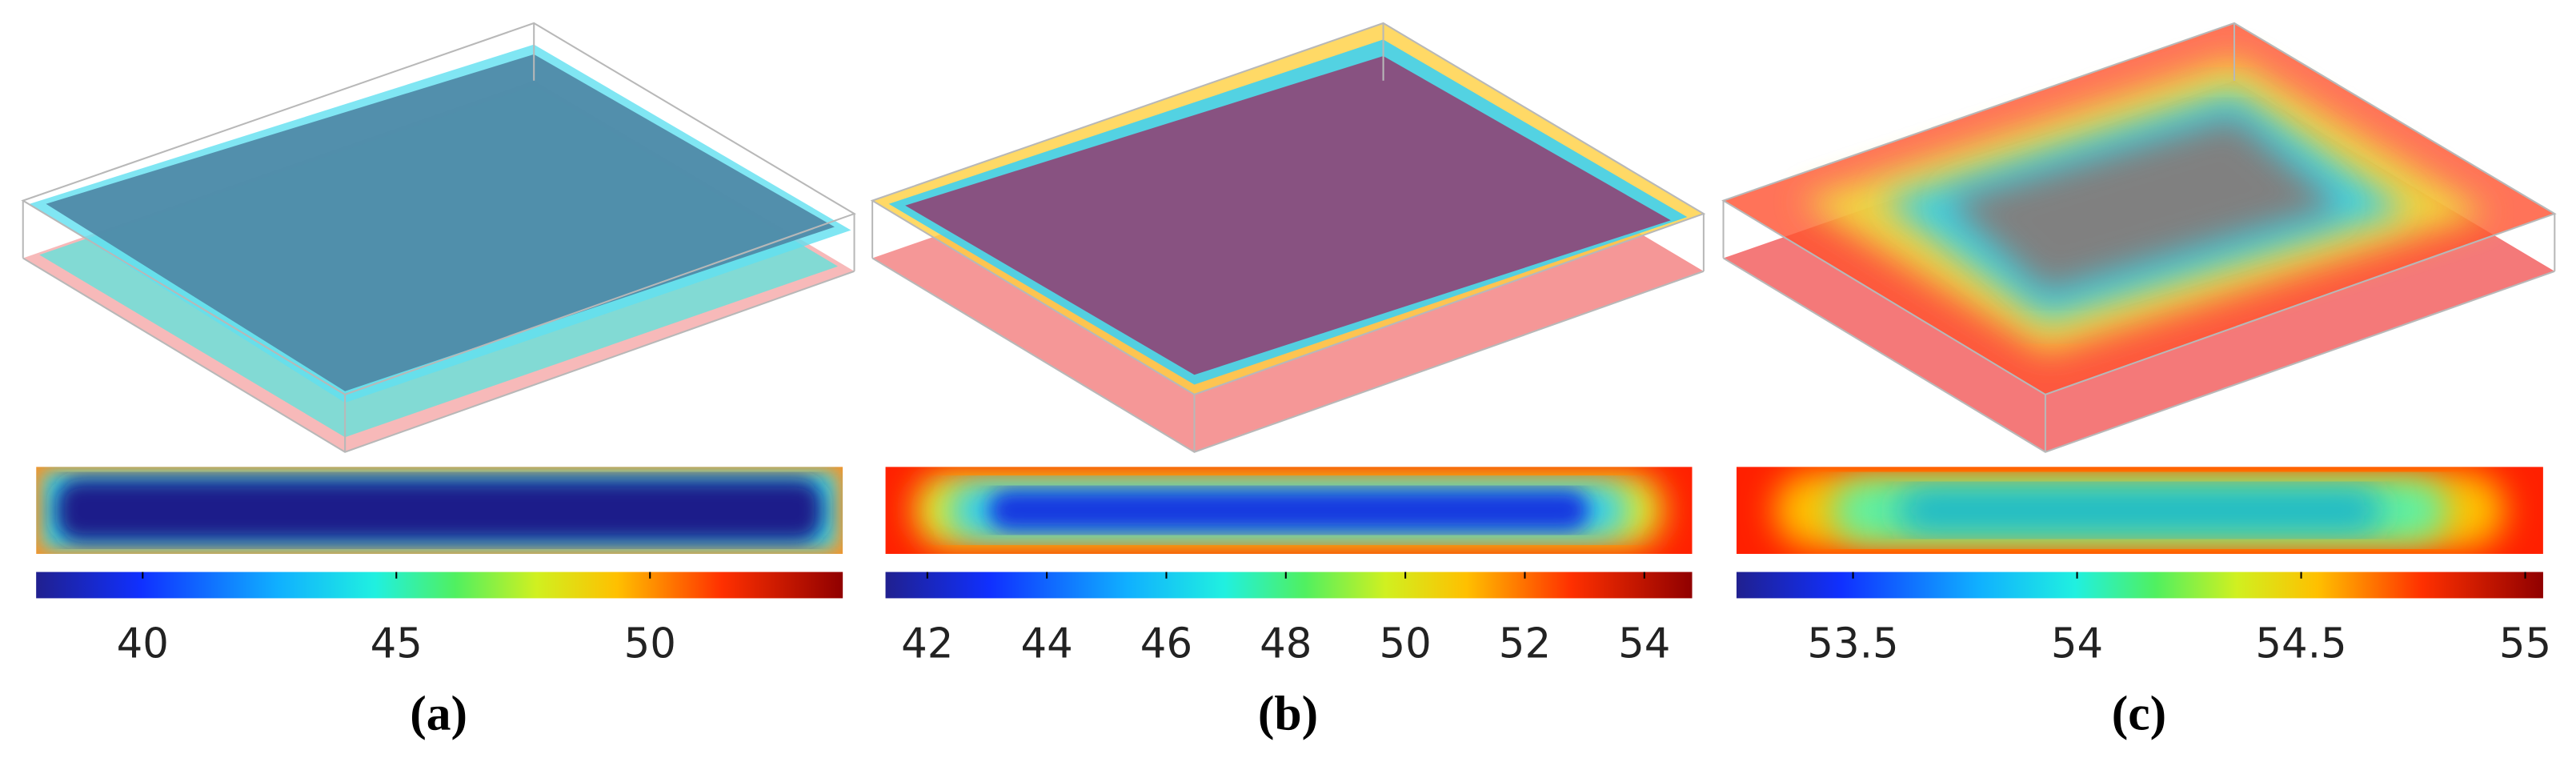 The width and height of the screenshot is (2576, 766). I want to click on colorbar-tick-label: 54.5, so click(2300, 644).